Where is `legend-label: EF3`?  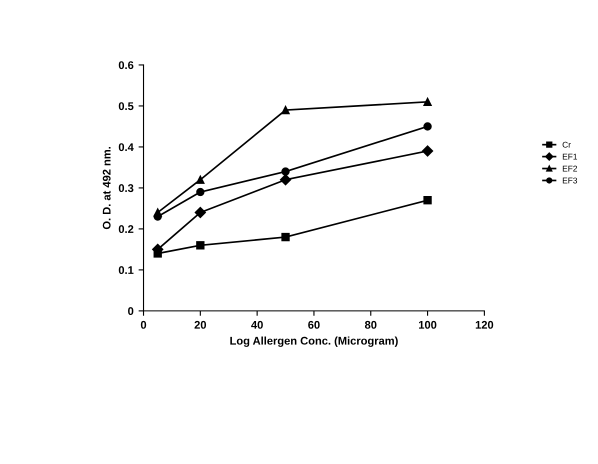 legend-label: EF3 is located at coordinates (570, 181).